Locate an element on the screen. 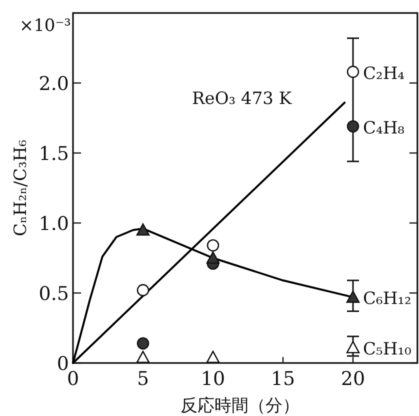 This screenshot has height=416, width=419. legend-label: C₆H₁₂ is located at coordinates (387, 299).